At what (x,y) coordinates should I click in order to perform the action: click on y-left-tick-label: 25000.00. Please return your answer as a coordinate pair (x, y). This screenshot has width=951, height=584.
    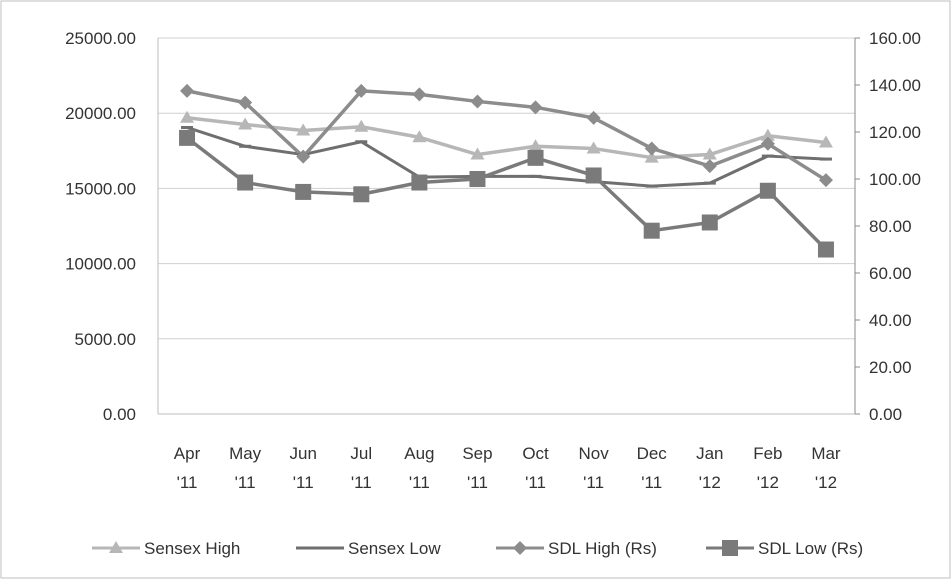
    Looking at the image, I should click on (100, 38).